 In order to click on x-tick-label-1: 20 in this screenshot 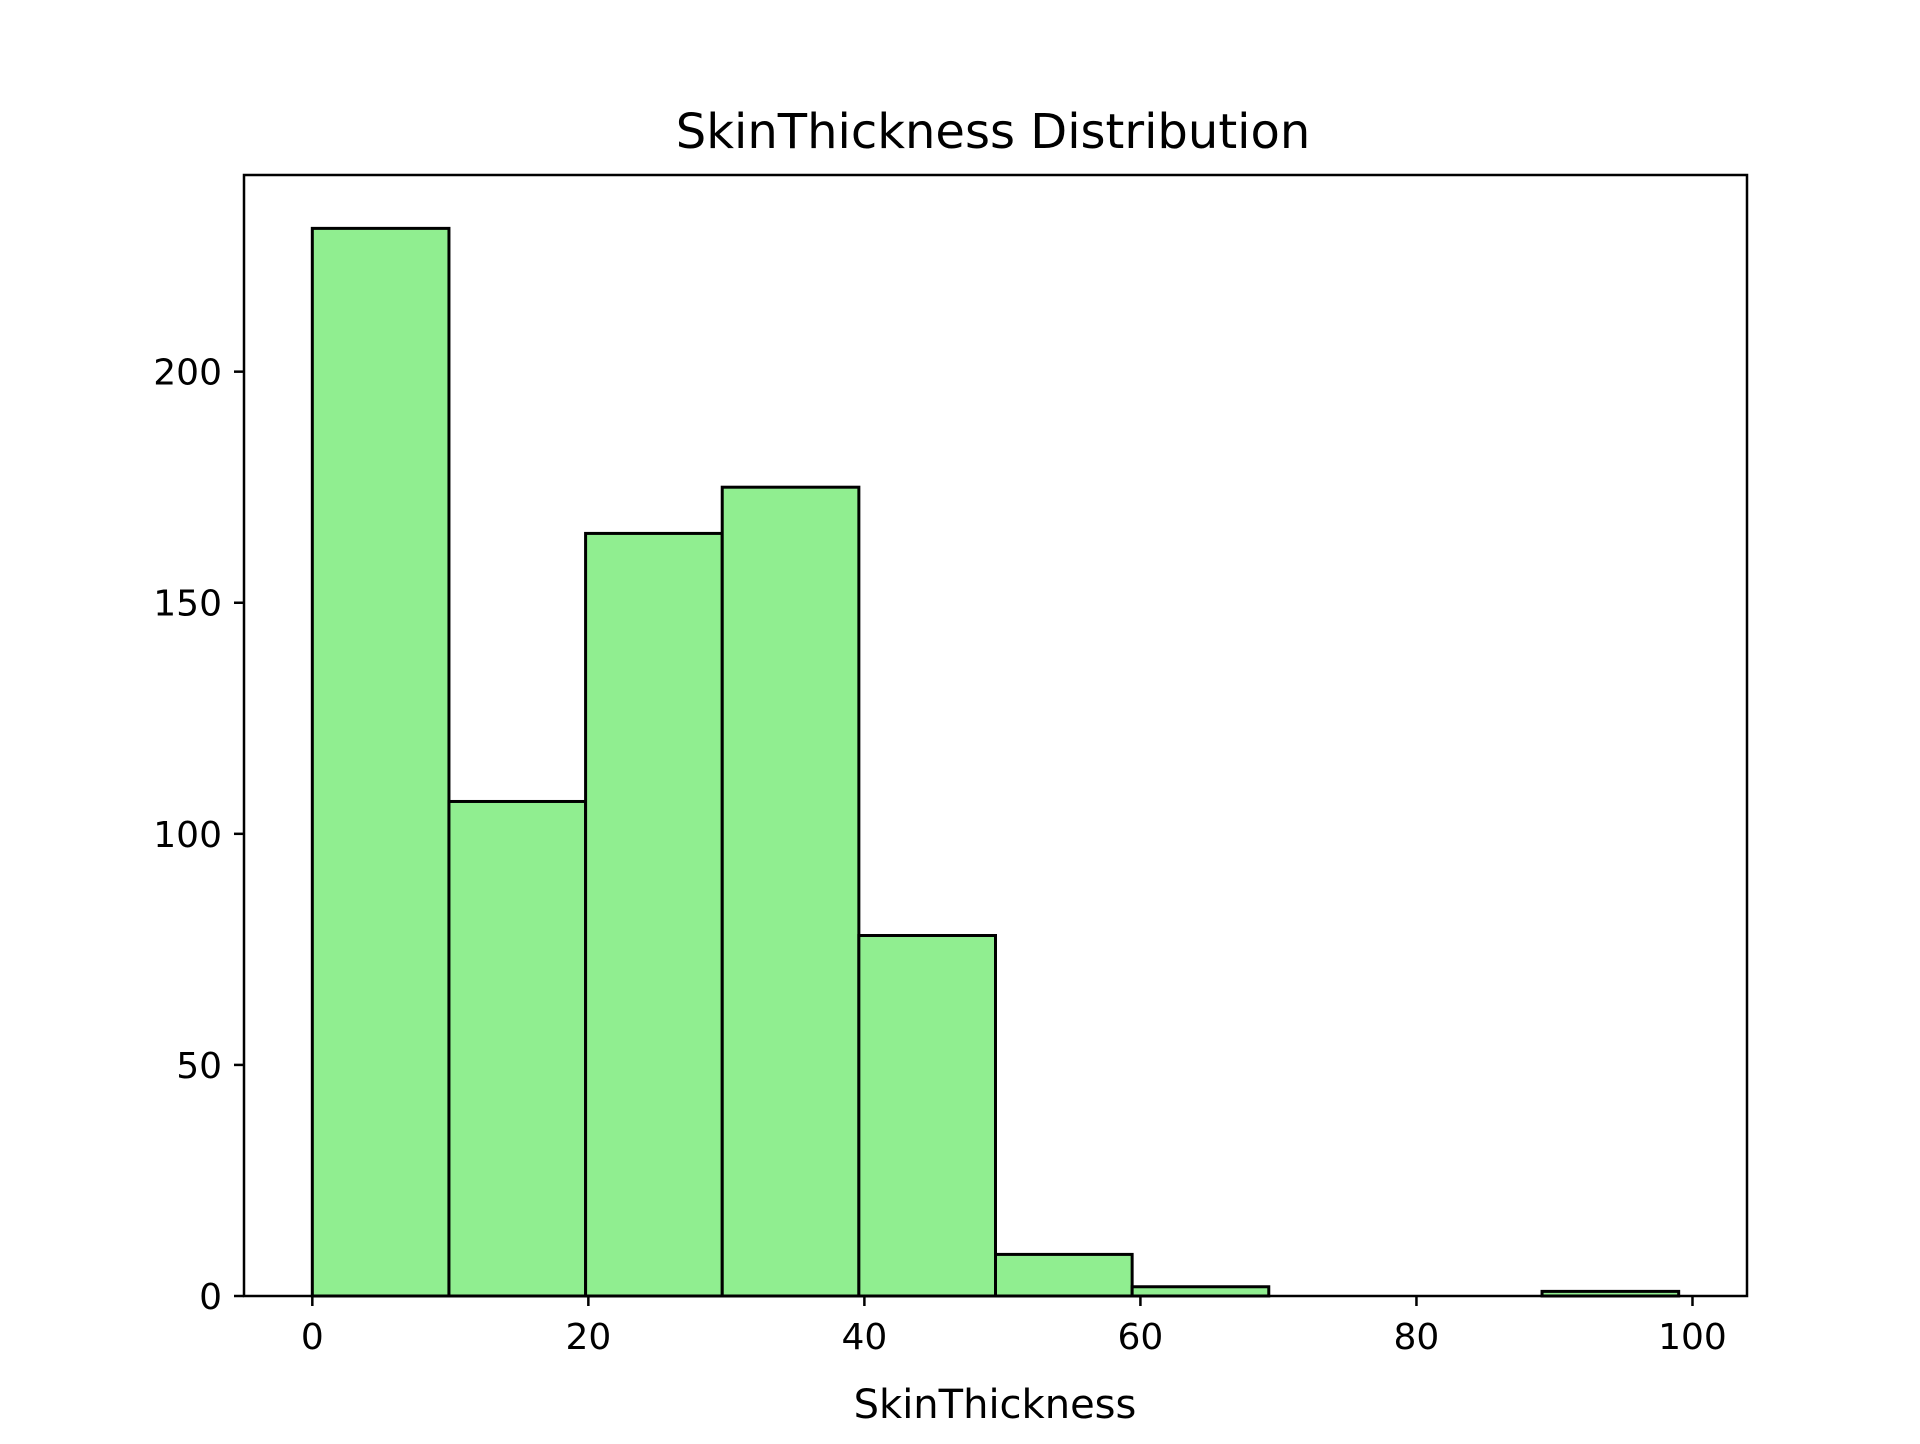, I will do `click(588, 1337)`.